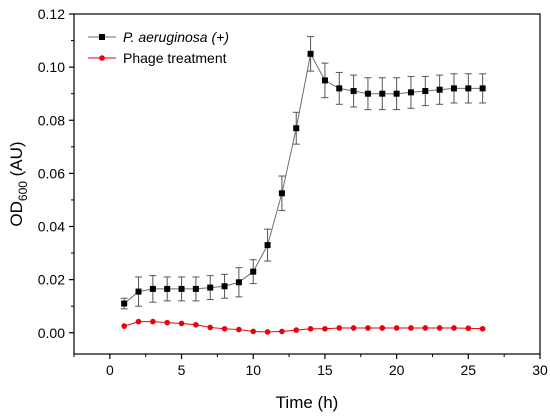 The height and width of the screenshot is (416, 550). Describe the element at coordinates (165, 37) in the screenshot. I see `legend-label-italic: P. aeruginosa` at that location.